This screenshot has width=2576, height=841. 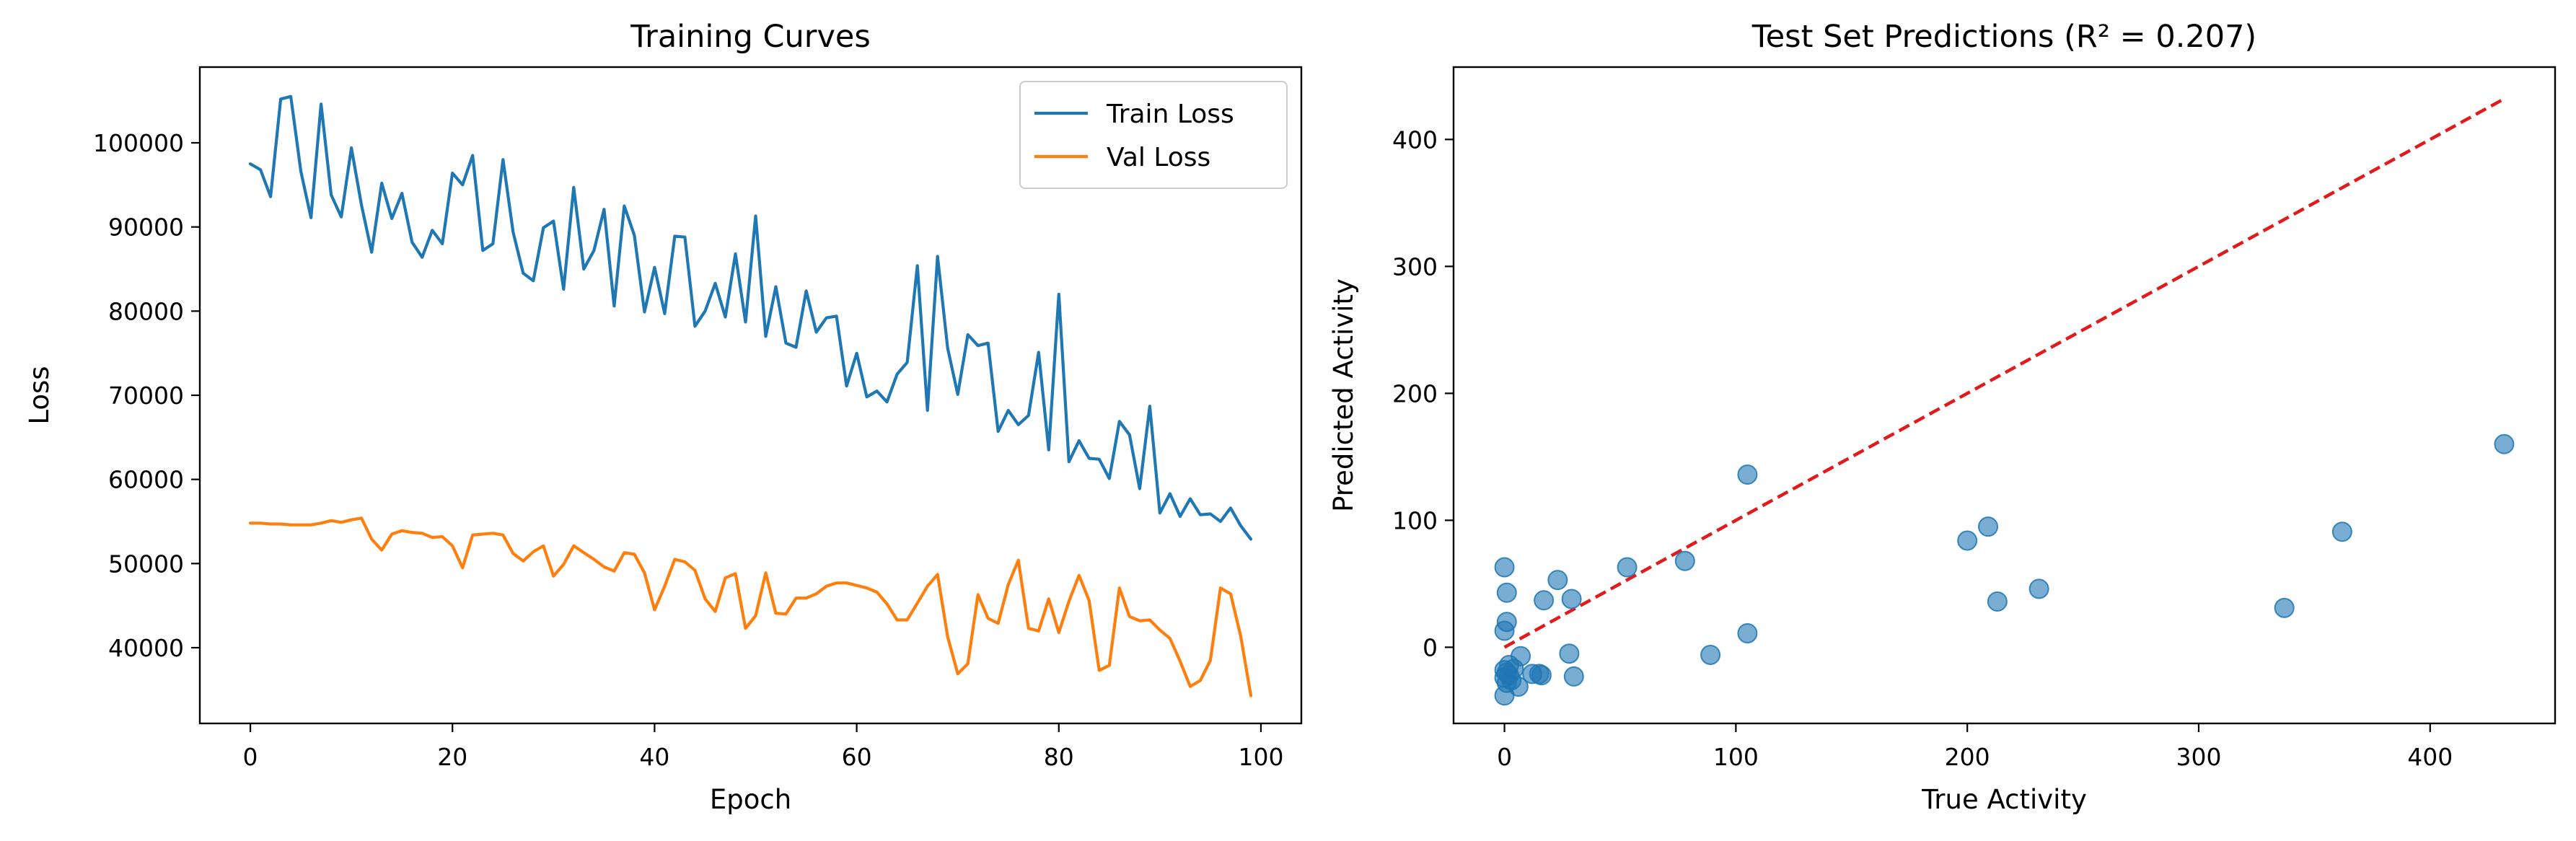 I want to click on y-tick-label: 400, so click(x=1415, y=140).